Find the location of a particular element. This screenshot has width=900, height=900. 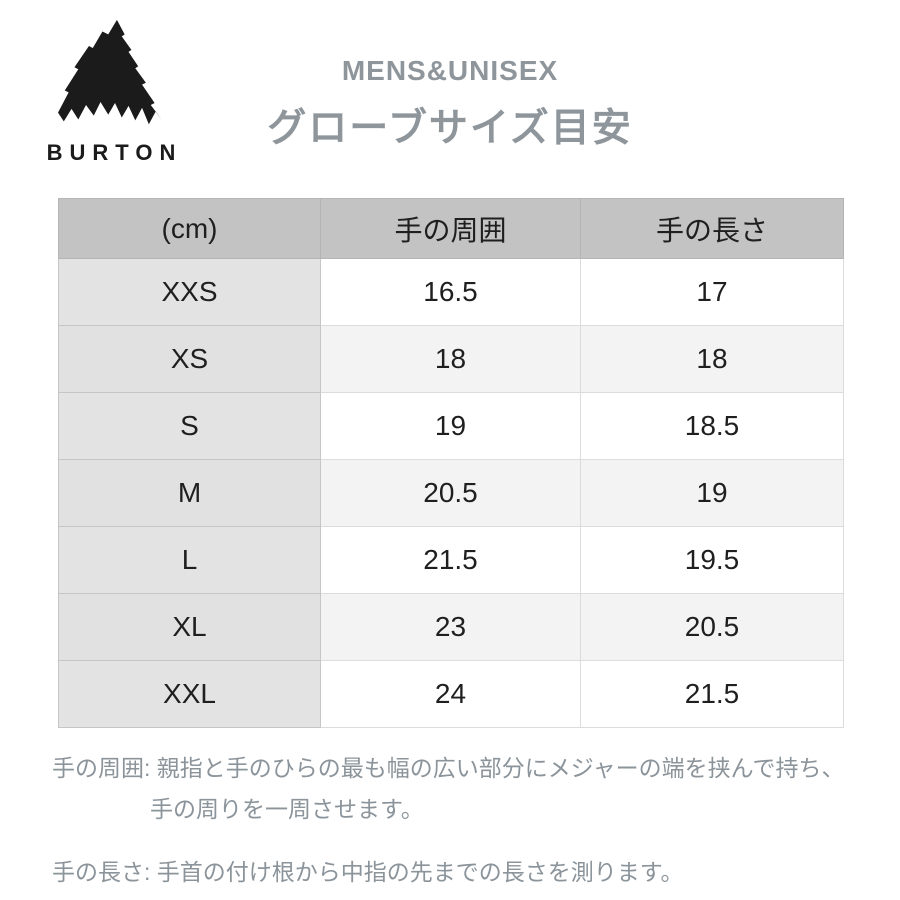

table-header-row: (cm) 手の周囲 手の長さ is located at coordinates (451, 228).